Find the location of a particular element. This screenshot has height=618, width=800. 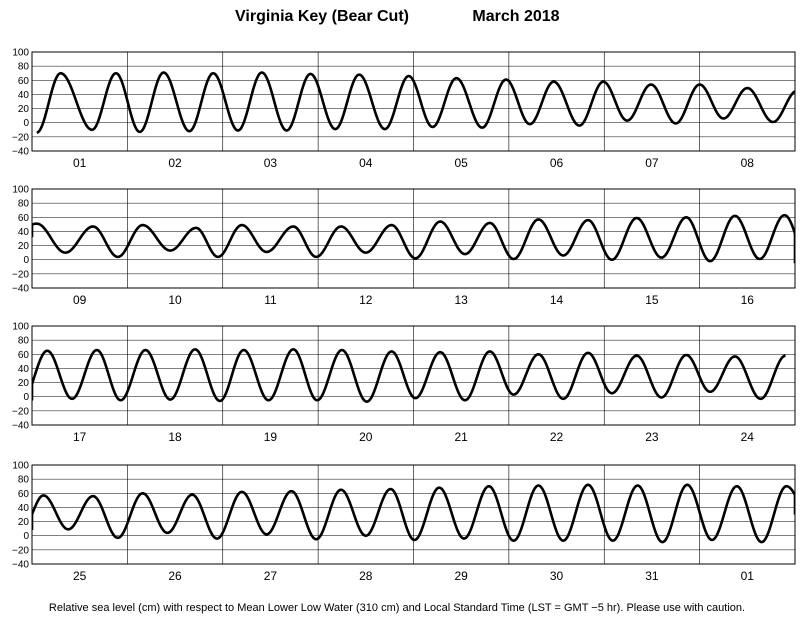

day-label: 19 is located at coordinates (271, 437).